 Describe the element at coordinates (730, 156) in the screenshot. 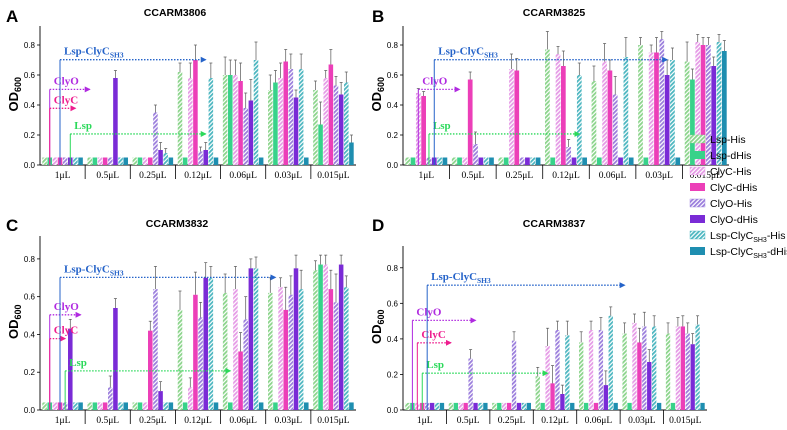

I see `legend-label: Lsp-dHis` at that location.